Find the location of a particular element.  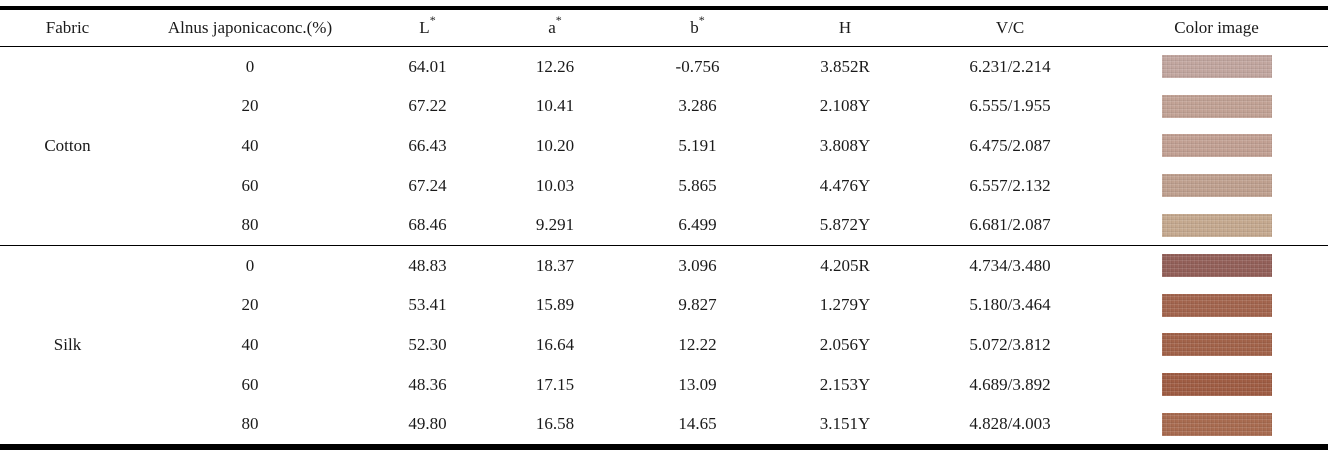

a-value-cell: 17.15 is located at coordinates (555, 384).